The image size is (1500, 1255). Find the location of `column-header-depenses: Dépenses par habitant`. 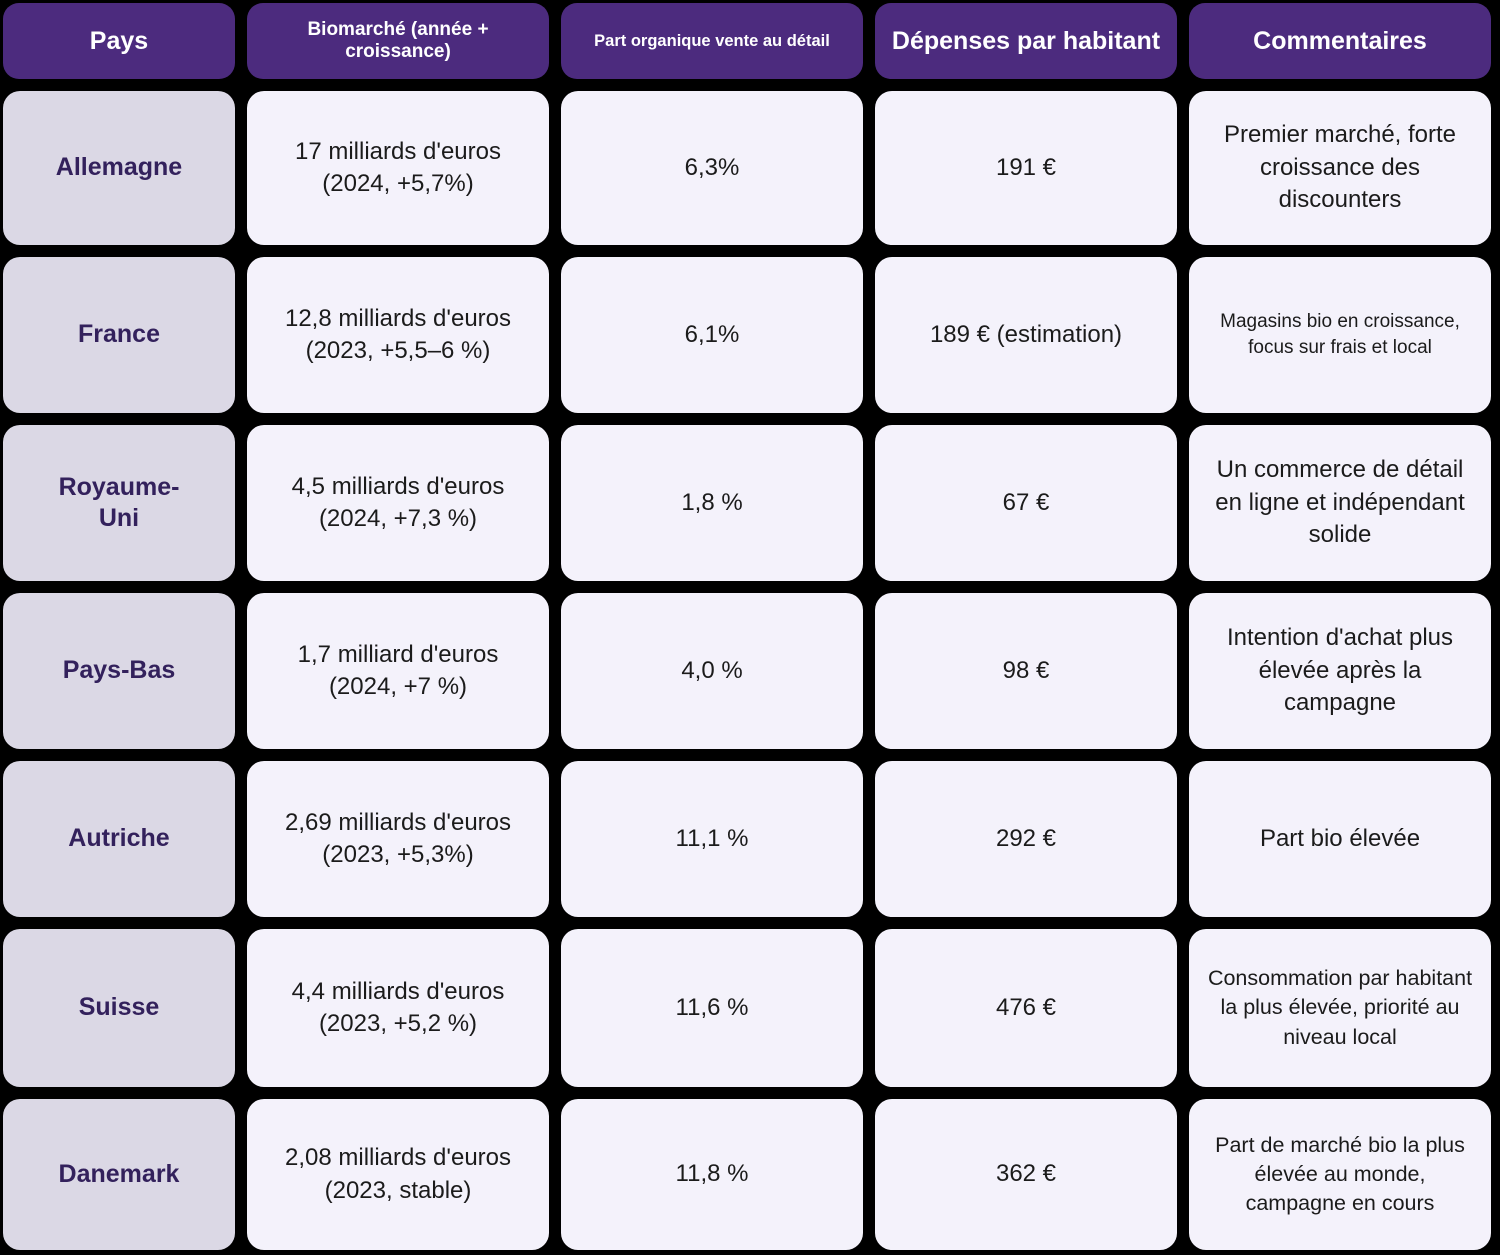

column-header-depenses: Dépenses par habitant is located at coordinates (1026, 41).